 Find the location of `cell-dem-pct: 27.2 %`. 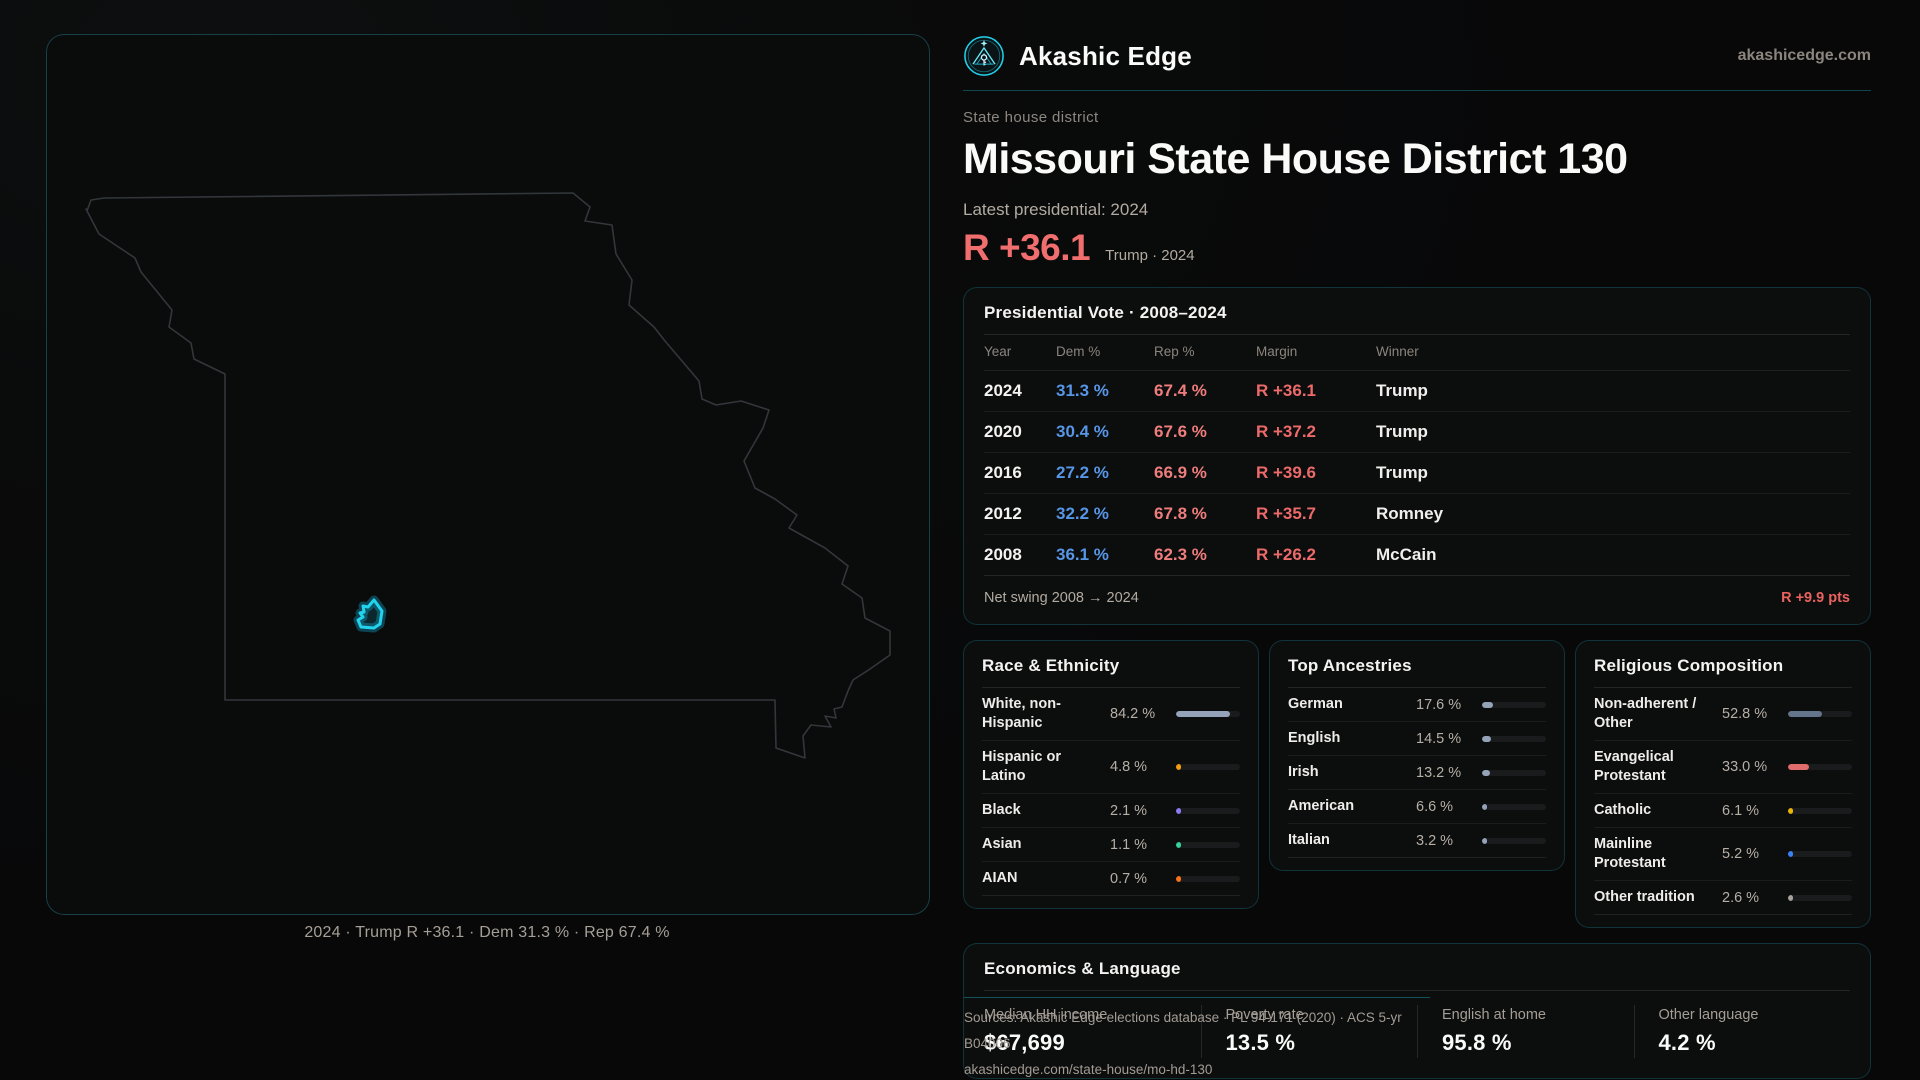

cell-dem-pct: 27.2 % is located at coordinates (1082, 472).